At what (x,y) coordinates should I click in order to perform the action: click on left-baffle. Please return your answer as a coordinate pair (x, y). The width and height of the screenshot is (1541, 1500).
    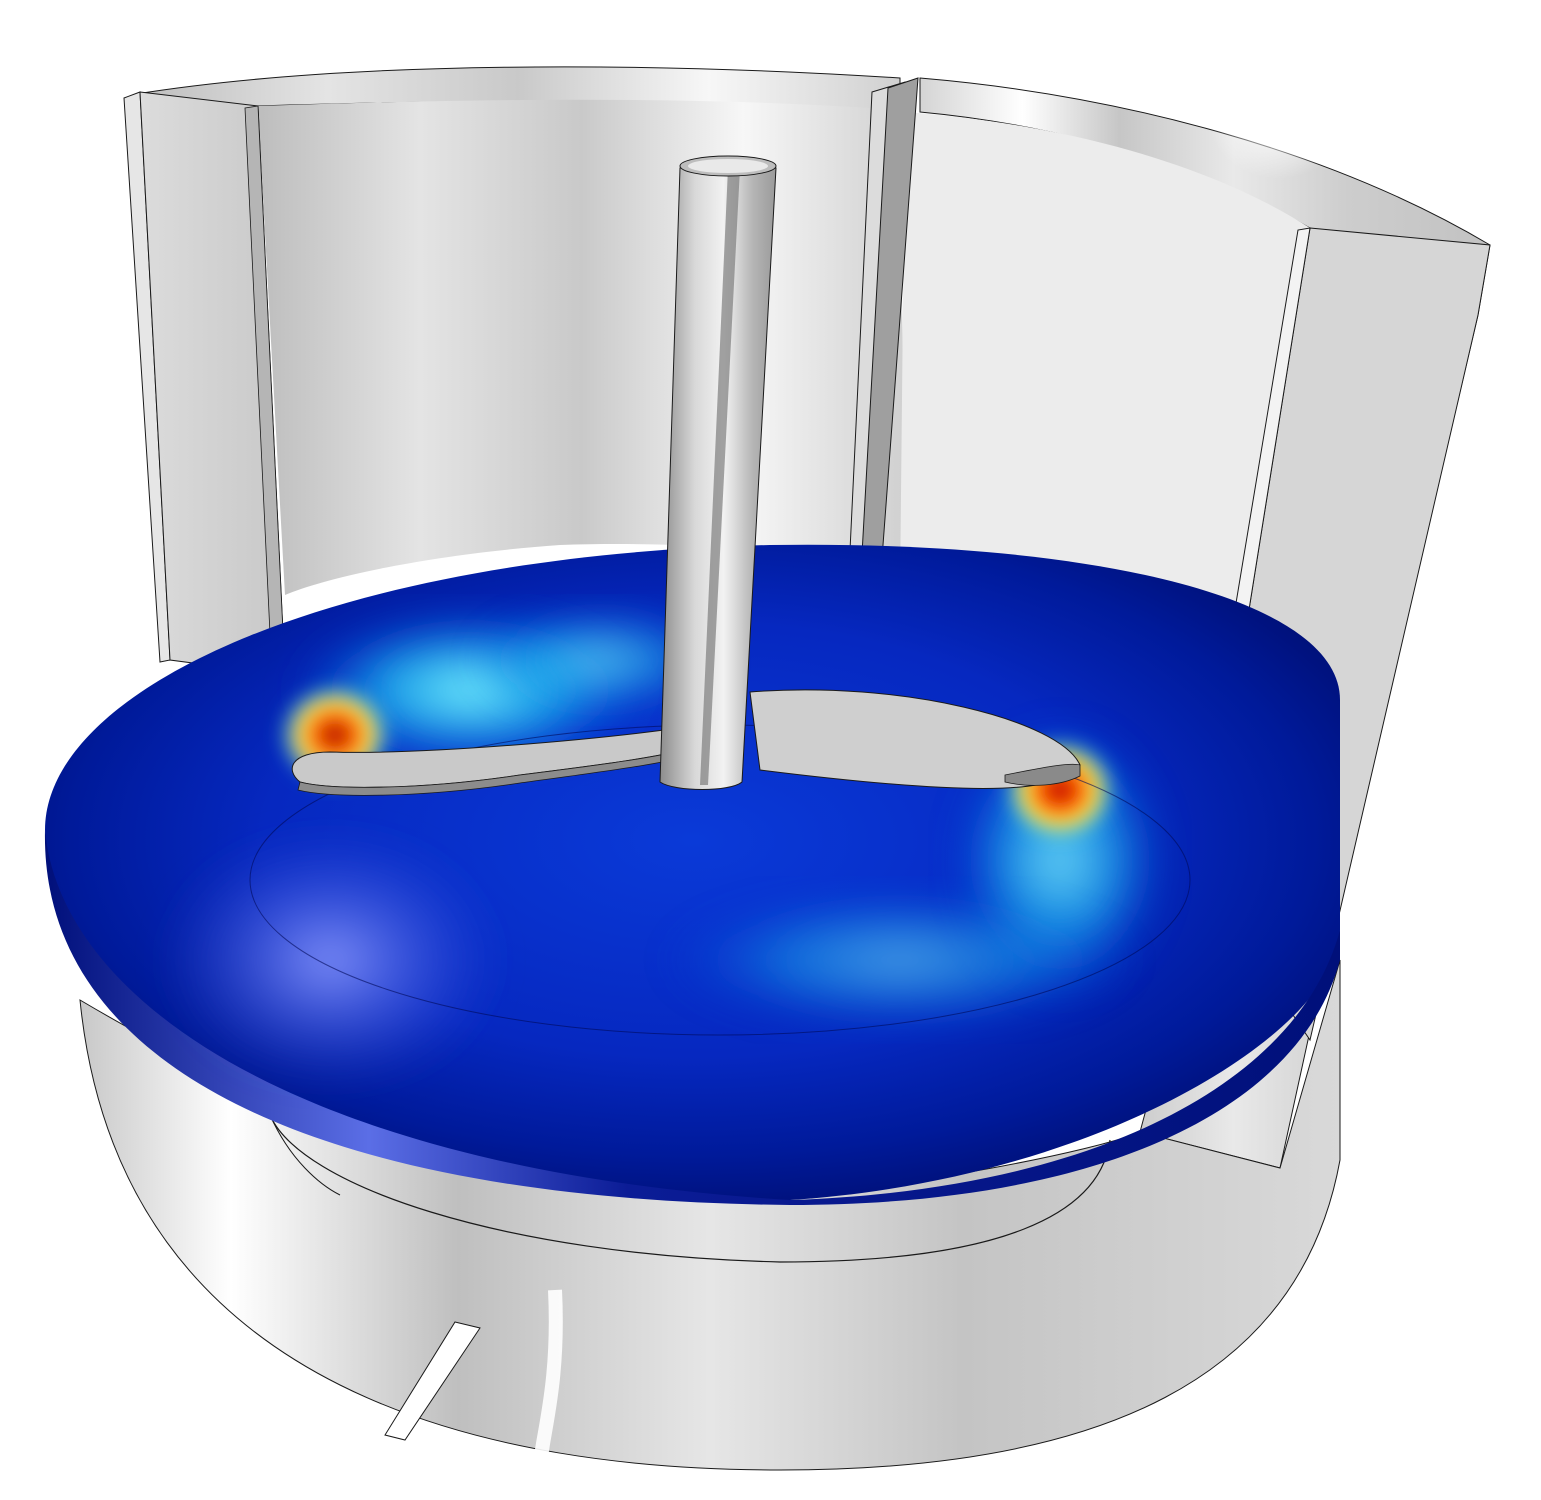
    Looking at the image, I should click on (204, 384).